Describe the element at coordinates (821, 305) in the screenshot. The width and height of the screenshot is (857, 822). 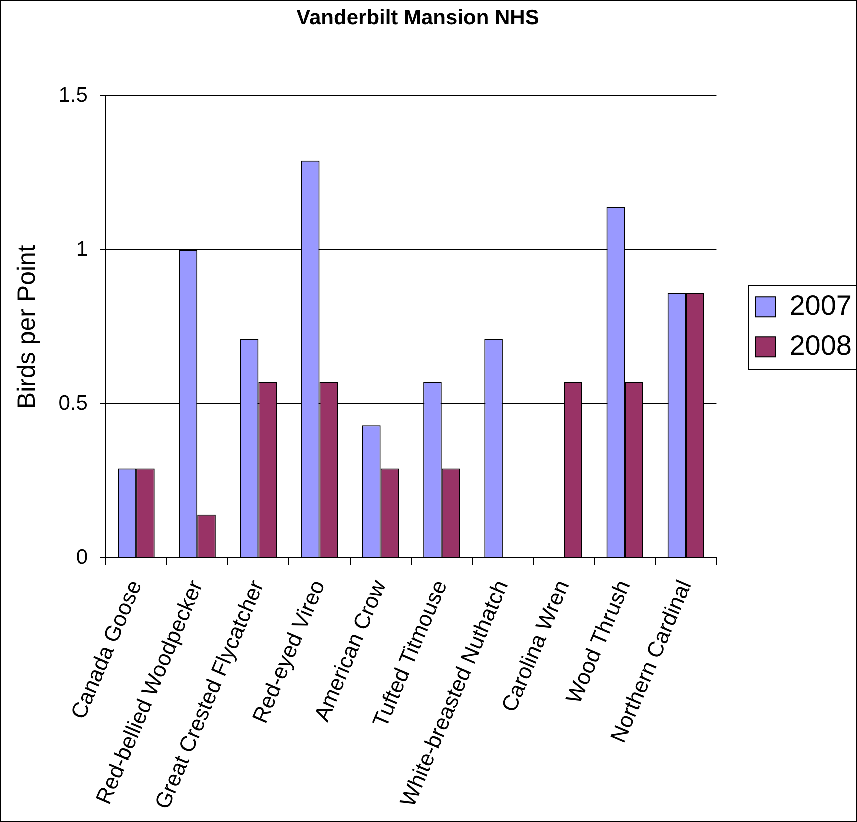
I see `legend-label: 2007` at that location.